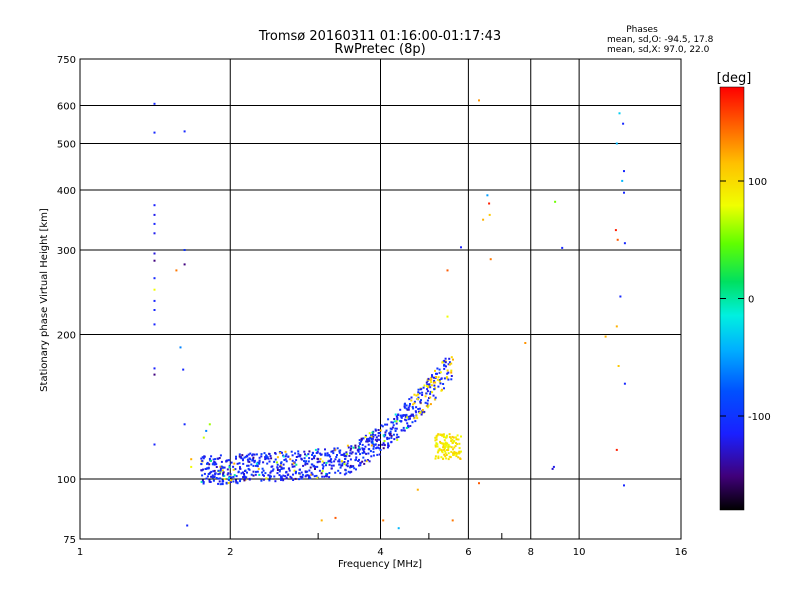 The height and width of the screenshot is (600, 800). Describe the element at coordinates (751, 300) in the screenshot. I see `colorbar-tick-label: 0` at that location.